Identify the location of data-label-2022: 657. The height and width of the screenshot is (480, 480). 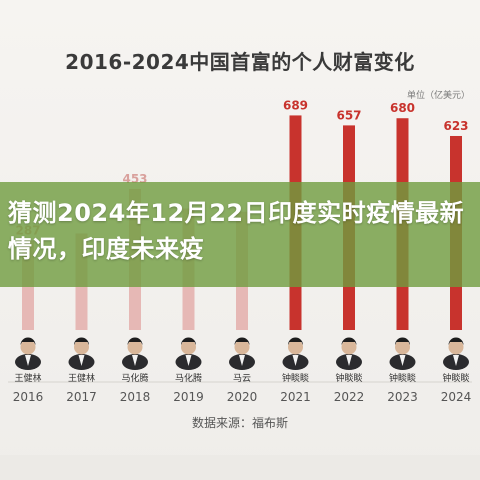
(348, 115).